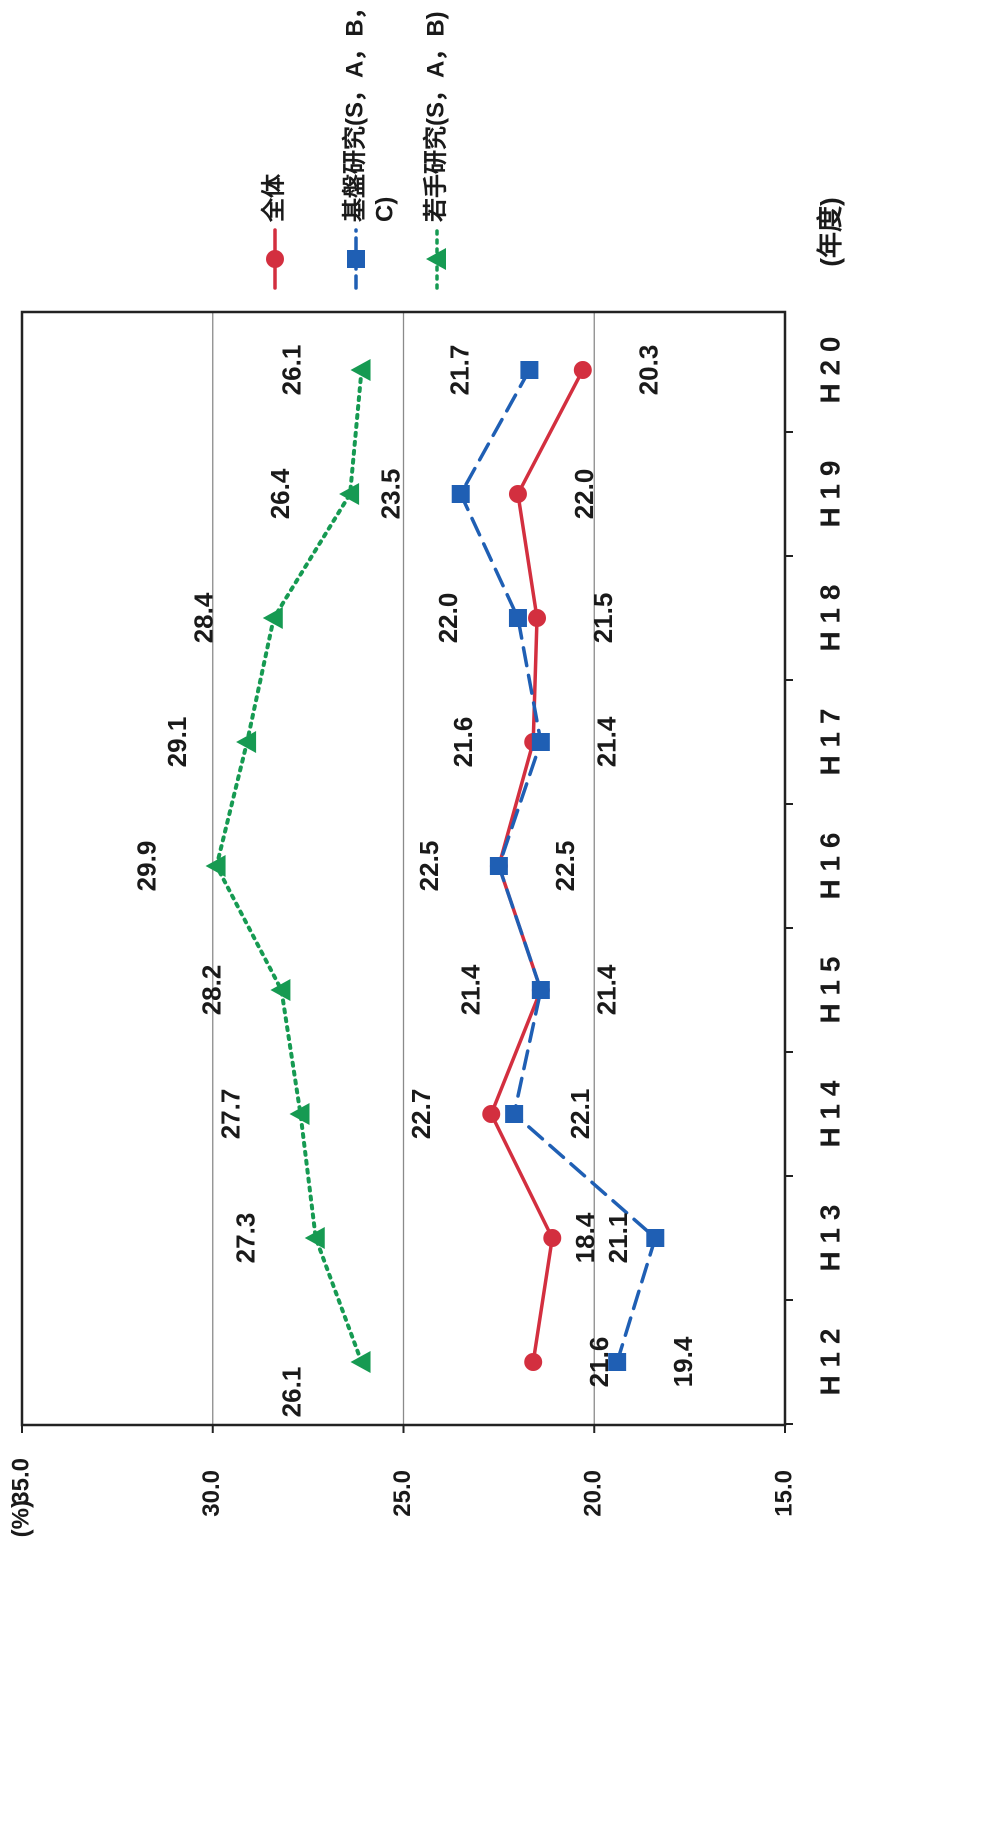 This screenshot has height=1839, width=987. I want to click on data-label-wakate-H15: 28.2, so click(211, 990).